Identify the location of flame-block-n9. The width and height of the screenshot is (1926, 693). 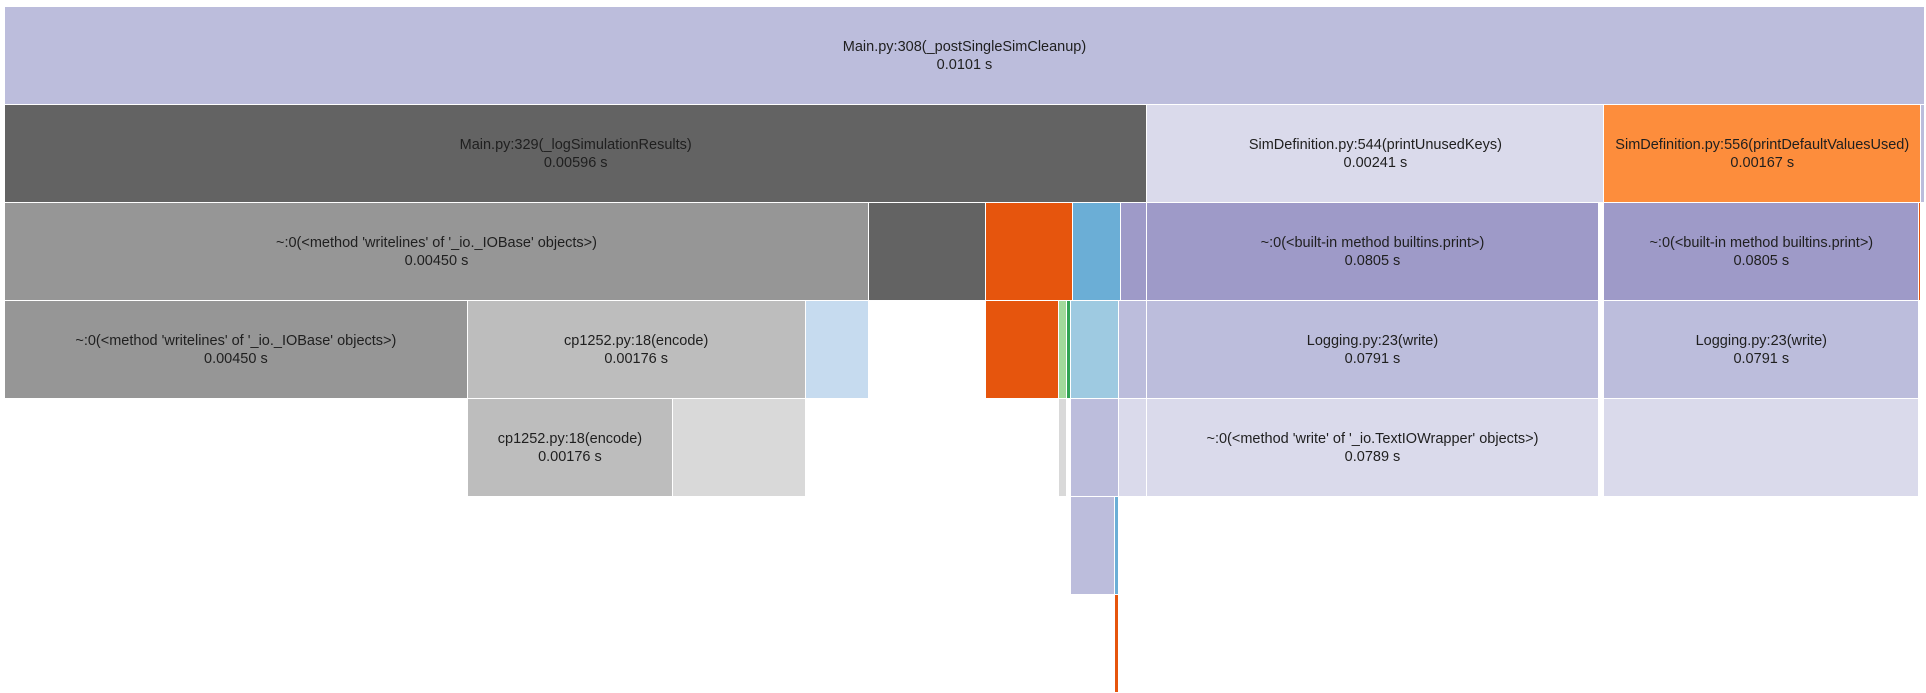
(1134, 252).